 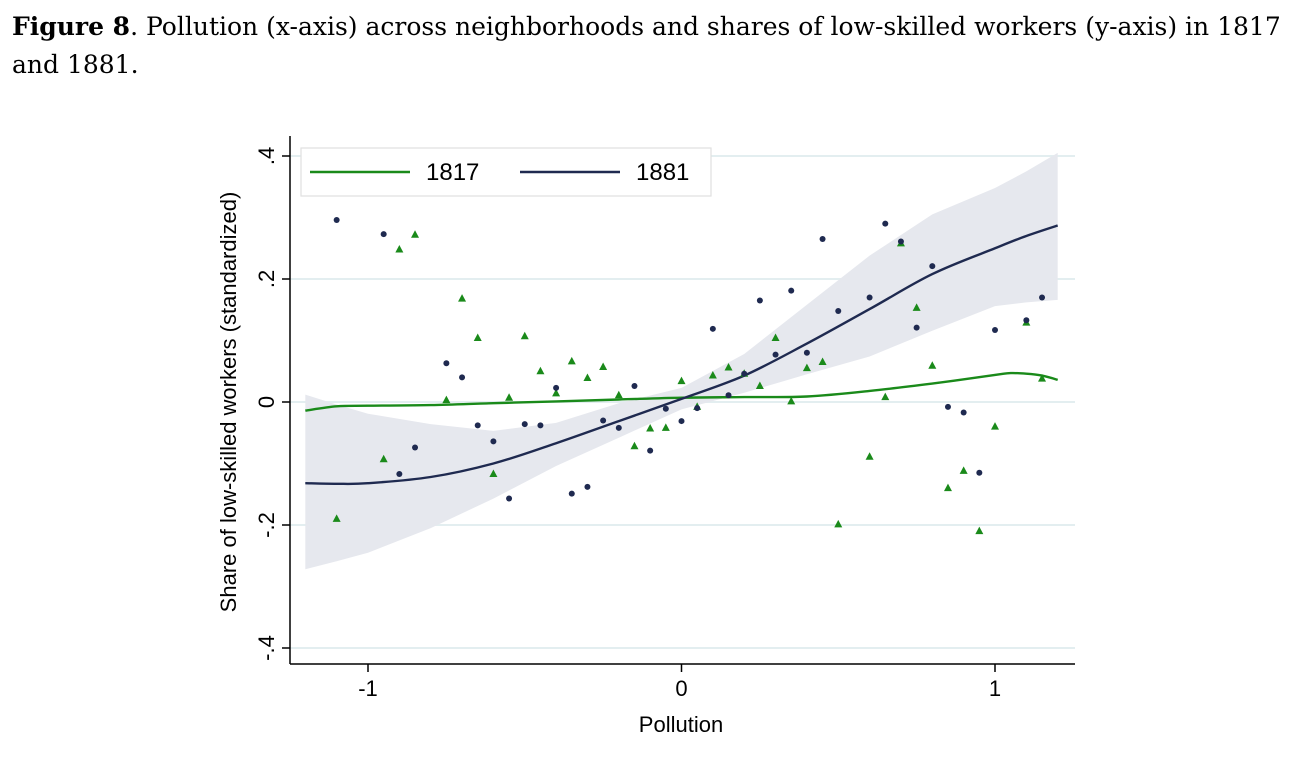 What do you see at coordinates (681, 688) in the screenshot?
I see `x-tick-label: 0` at bounding box center [681, 688].